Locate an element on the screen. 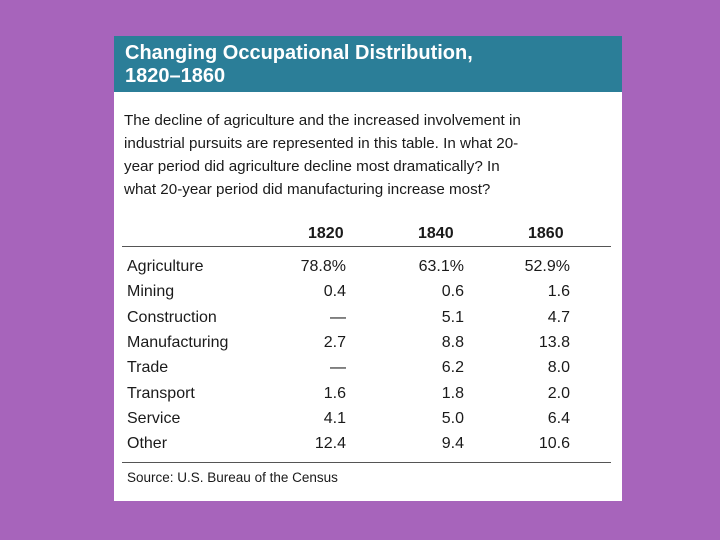  table-cell: 1.8 is located at coordinates (452, 393).